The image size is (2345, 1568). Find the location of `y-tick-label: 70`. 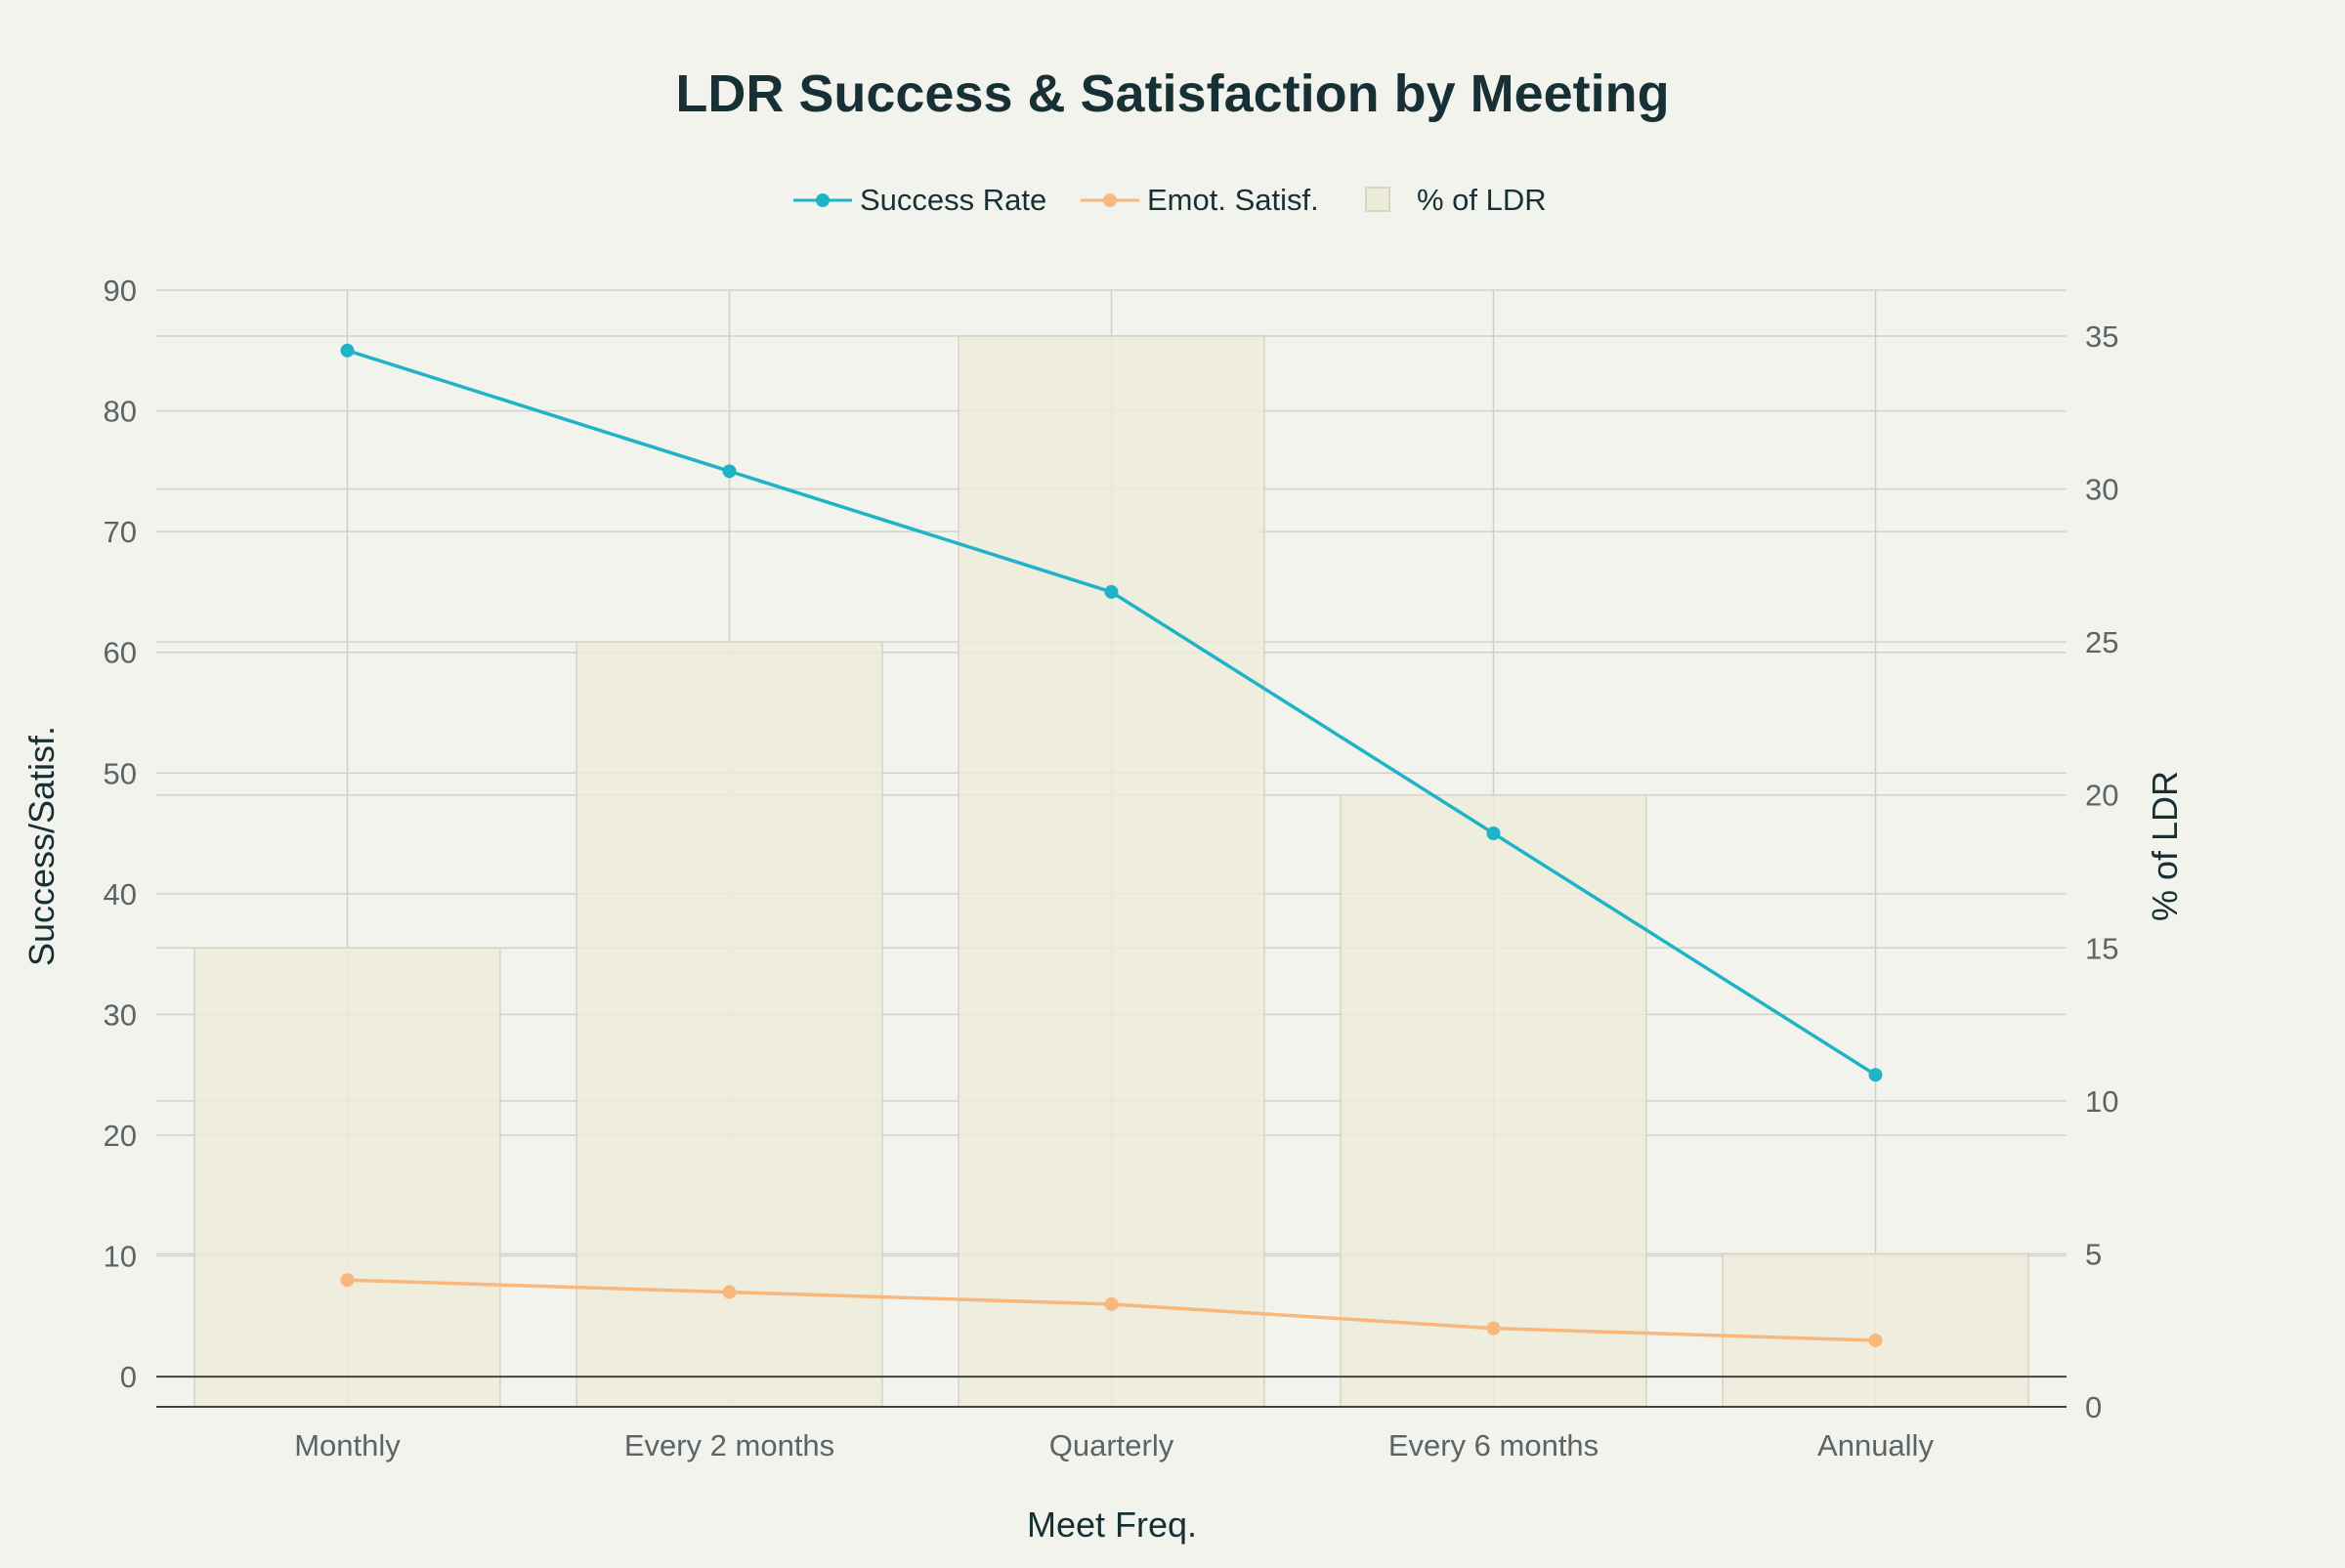

y-tick-label: 70 is located at coordinates (120, 532).